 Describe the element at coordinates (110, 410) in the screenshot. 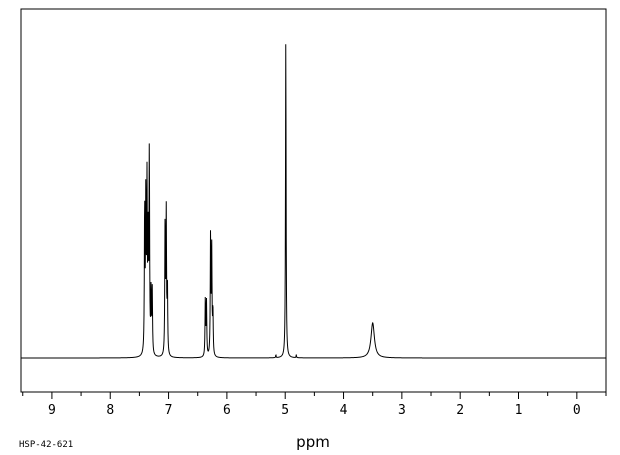

I see `x-tick-label: 8` at that location.